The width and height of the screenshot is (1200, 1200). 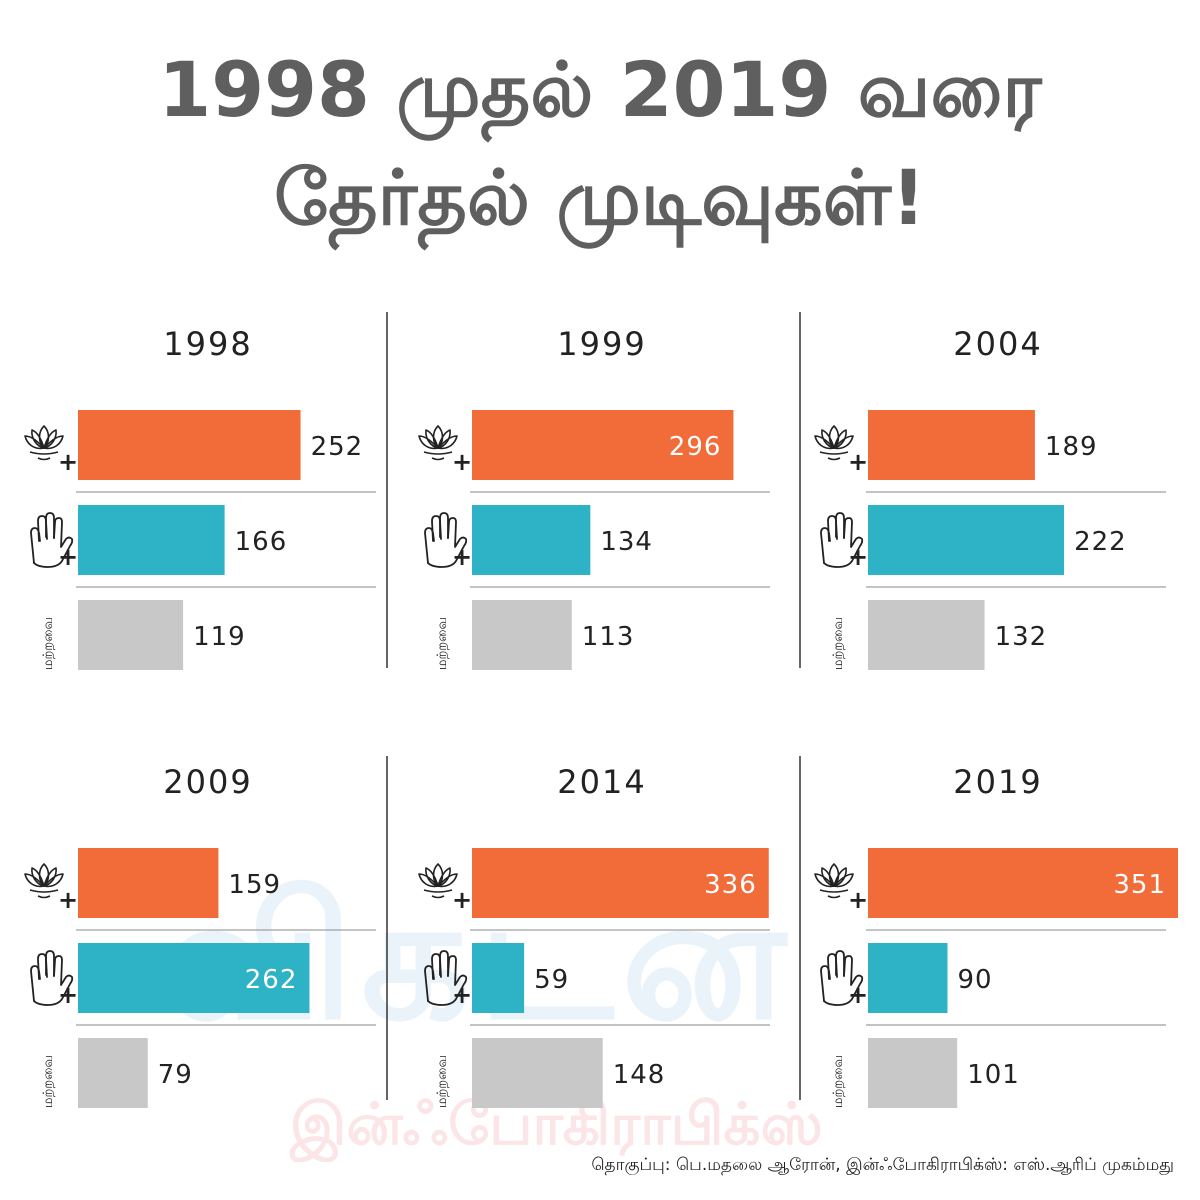 I want to click on chart-title: 2009, so click(x=207, y=782).